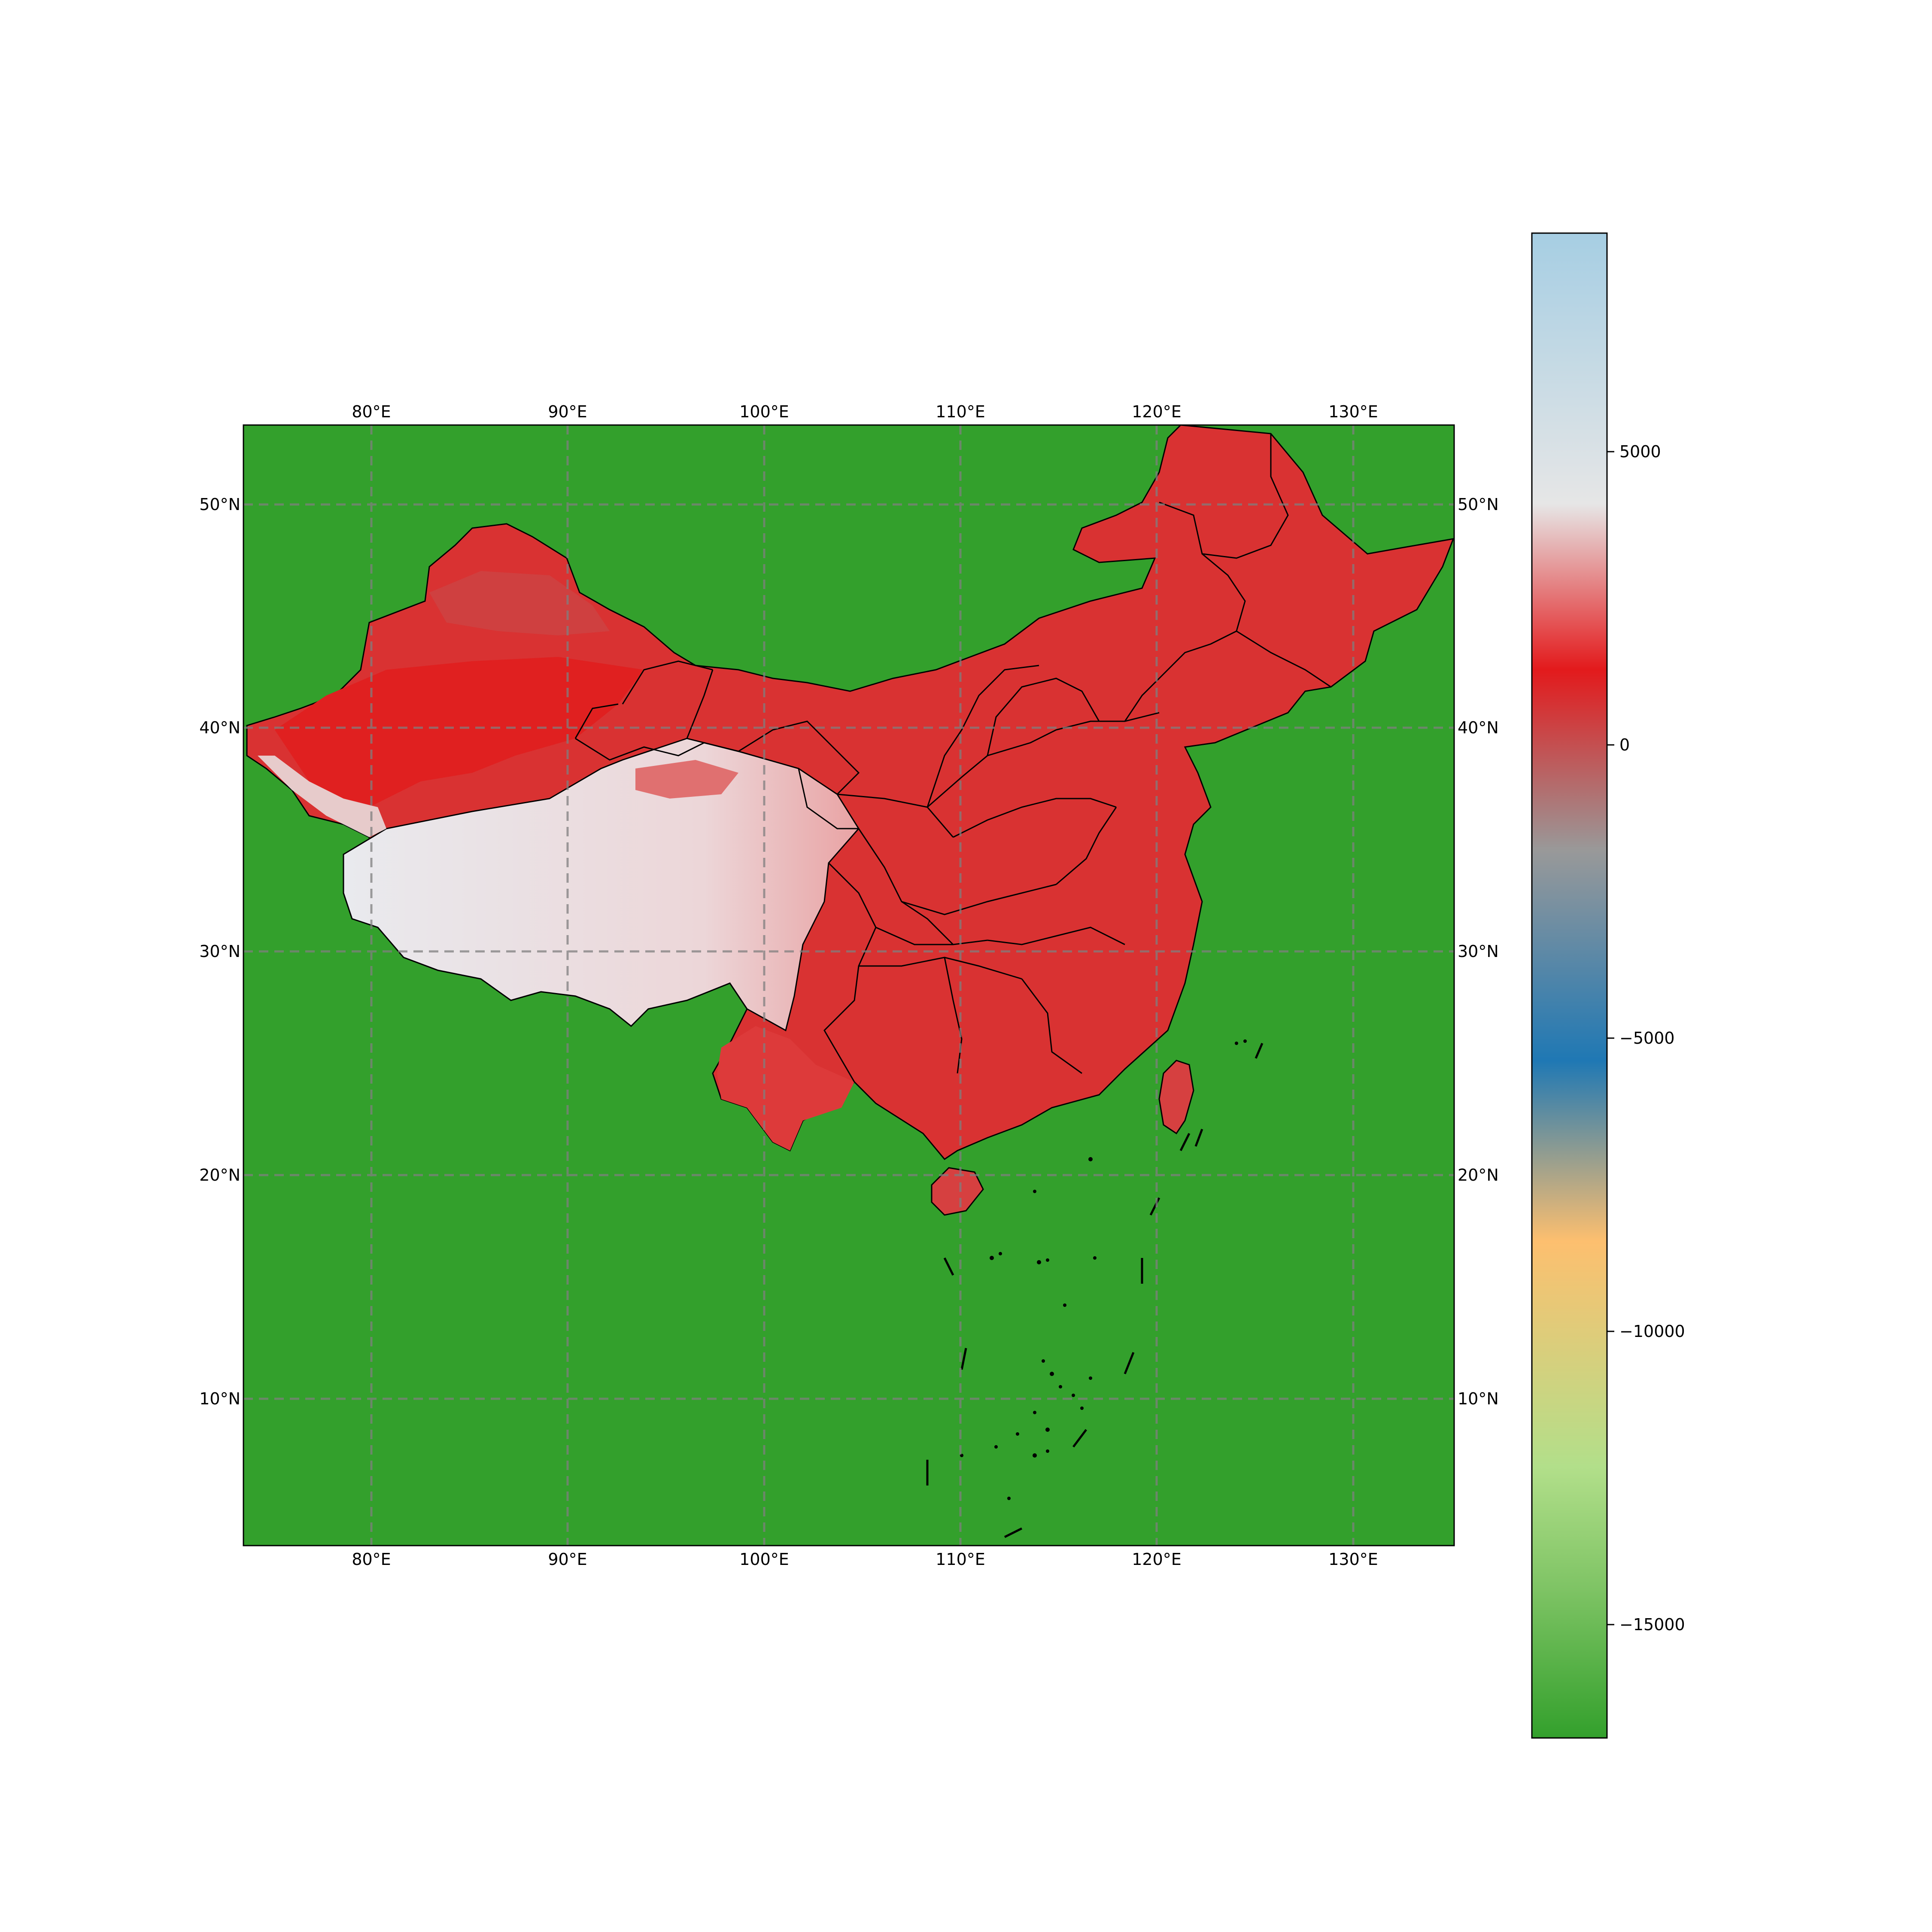  Describe the element at coordinates (1652, 1331) in the screenshot. I see `colorbar-label: −10000` at that location.